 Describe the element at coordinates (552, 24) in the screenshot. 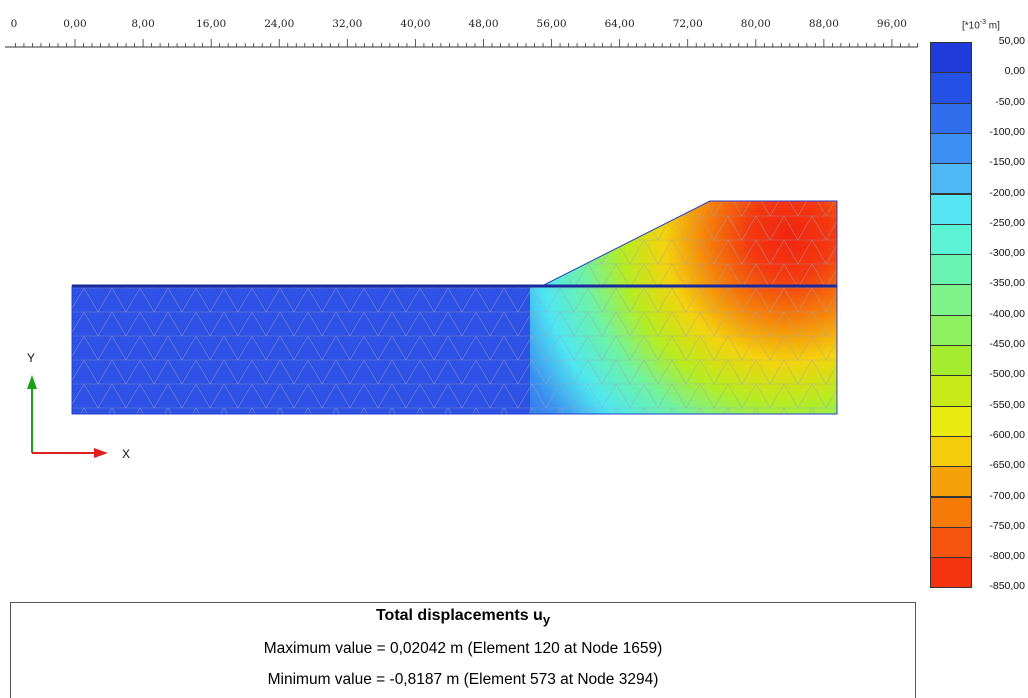

I see `ruler-label: 56,00` at that location.